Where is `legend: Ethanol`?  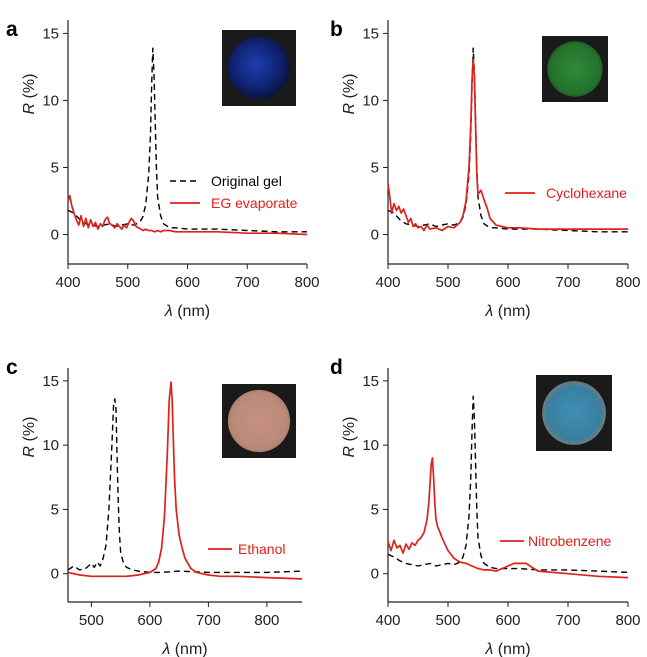 legend: Ethanol is located at coordinates (246, 549).